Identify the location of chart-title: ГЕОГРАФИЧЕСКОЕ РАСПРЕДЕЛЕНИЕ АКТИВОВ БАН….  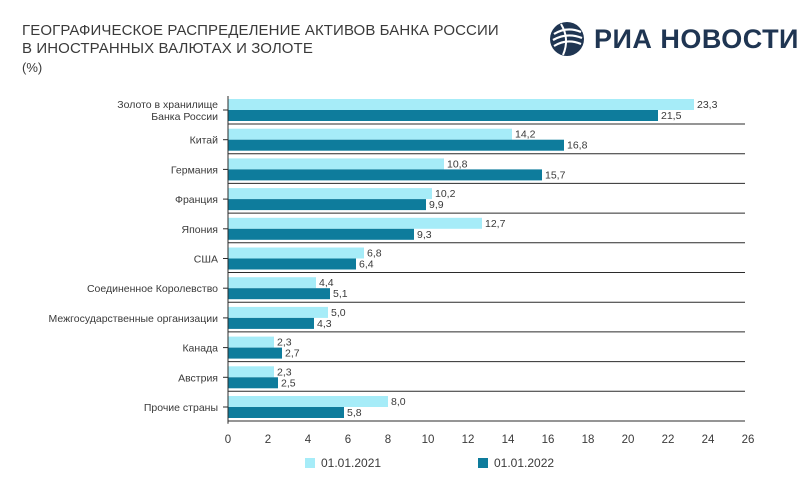
(260, 40).